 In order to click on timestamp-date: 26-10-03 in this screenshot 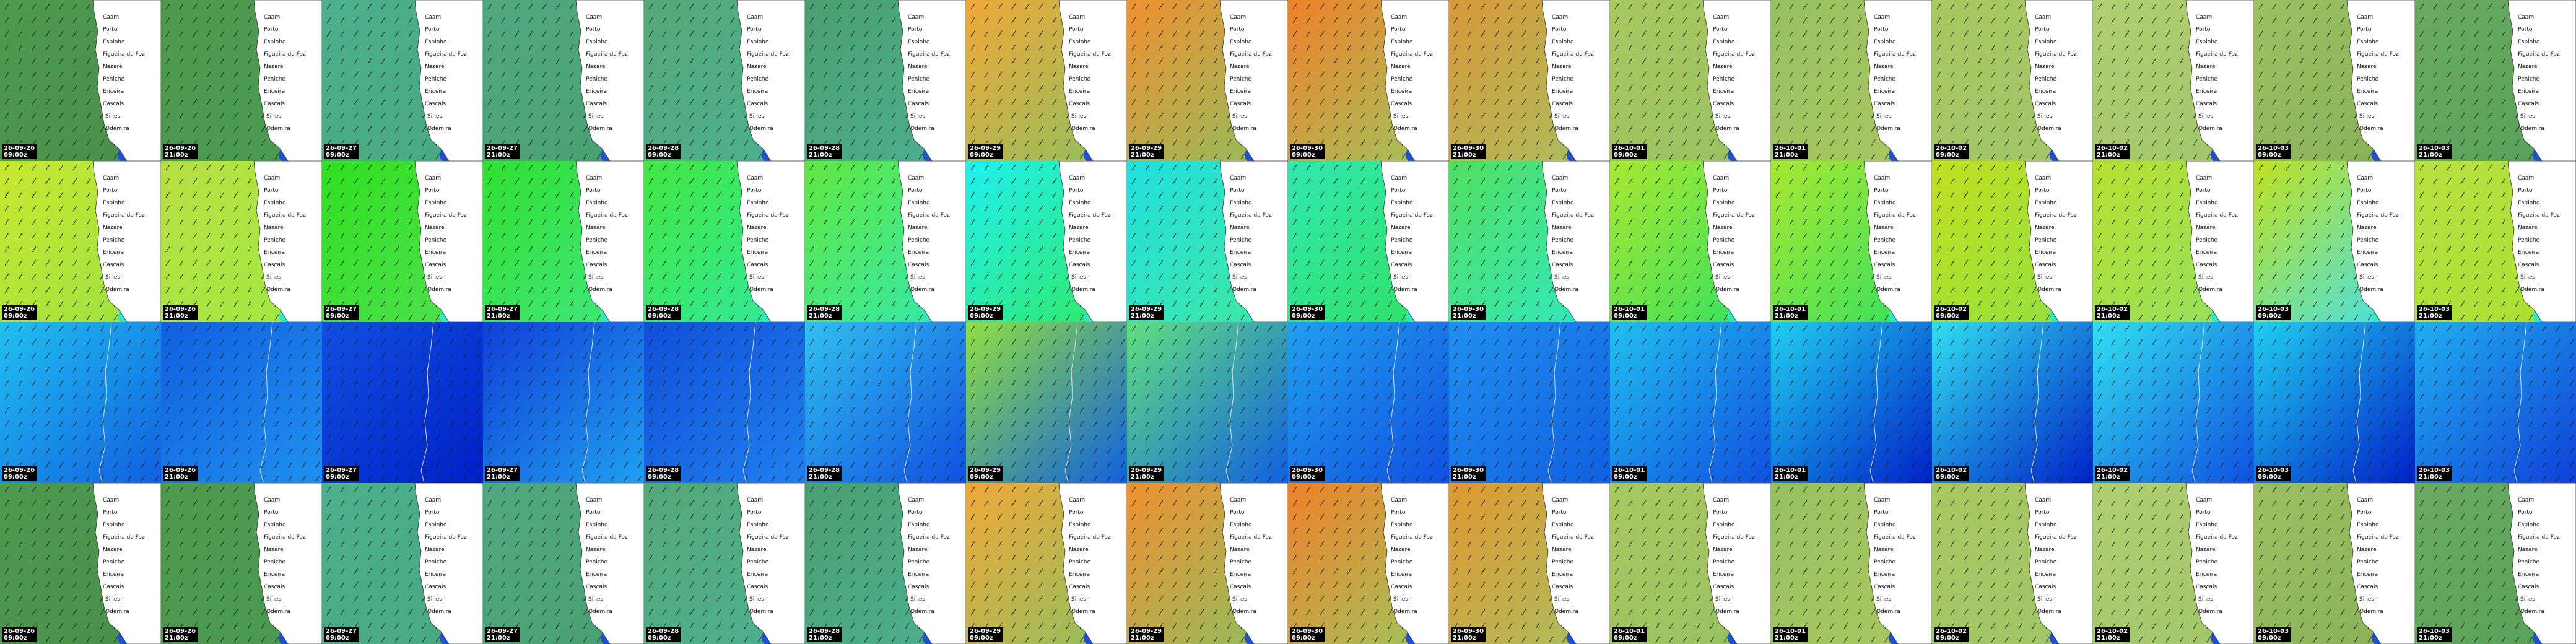, I will do `click(2434, 470)`.